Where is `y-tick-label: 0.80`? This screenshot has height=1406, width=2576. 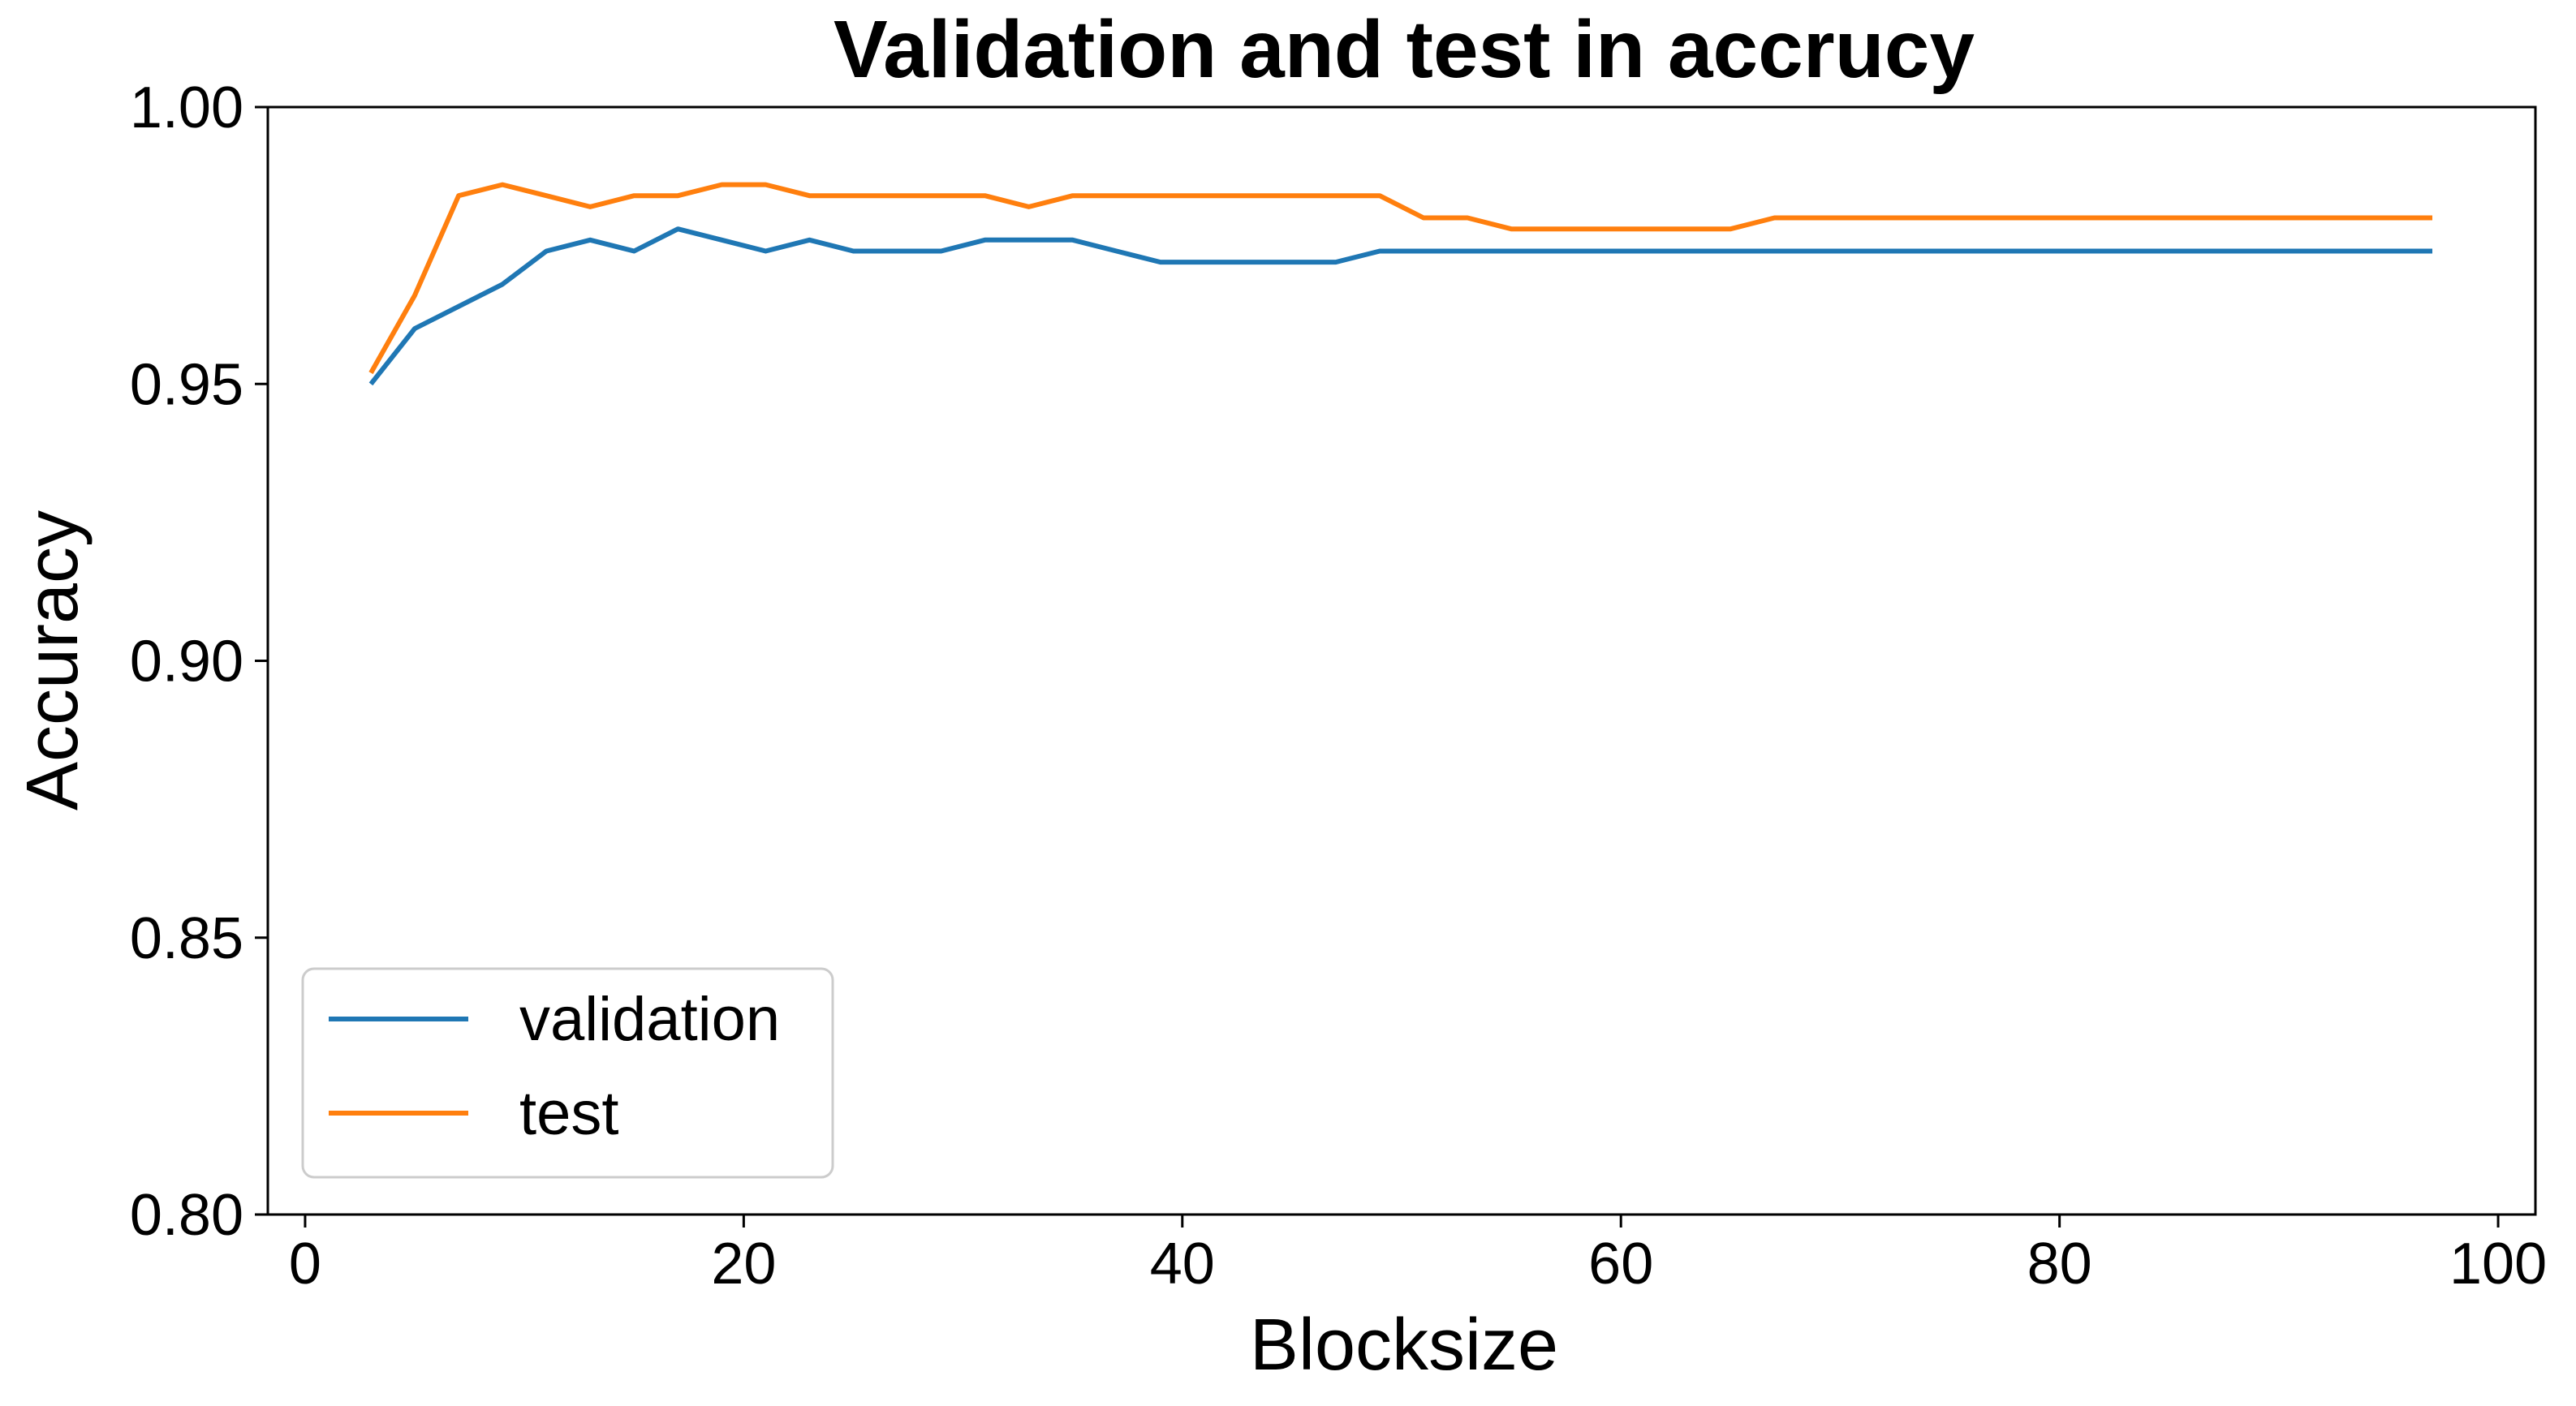 y-tick-label: 0.80 is located at coordinates (187, 1215).